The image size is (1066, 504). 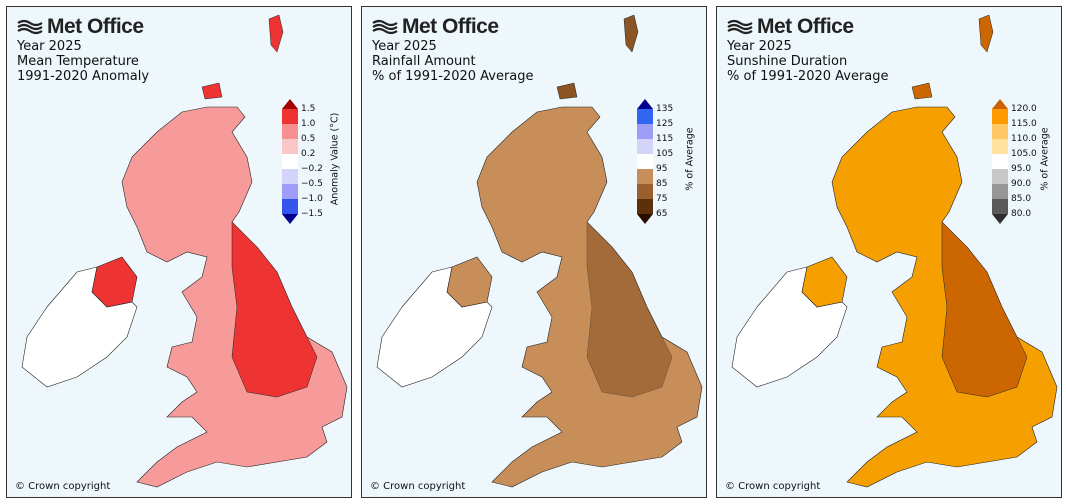 I want to click on colorbar-tick-label: 85.0, so click(x=1021, y=199).